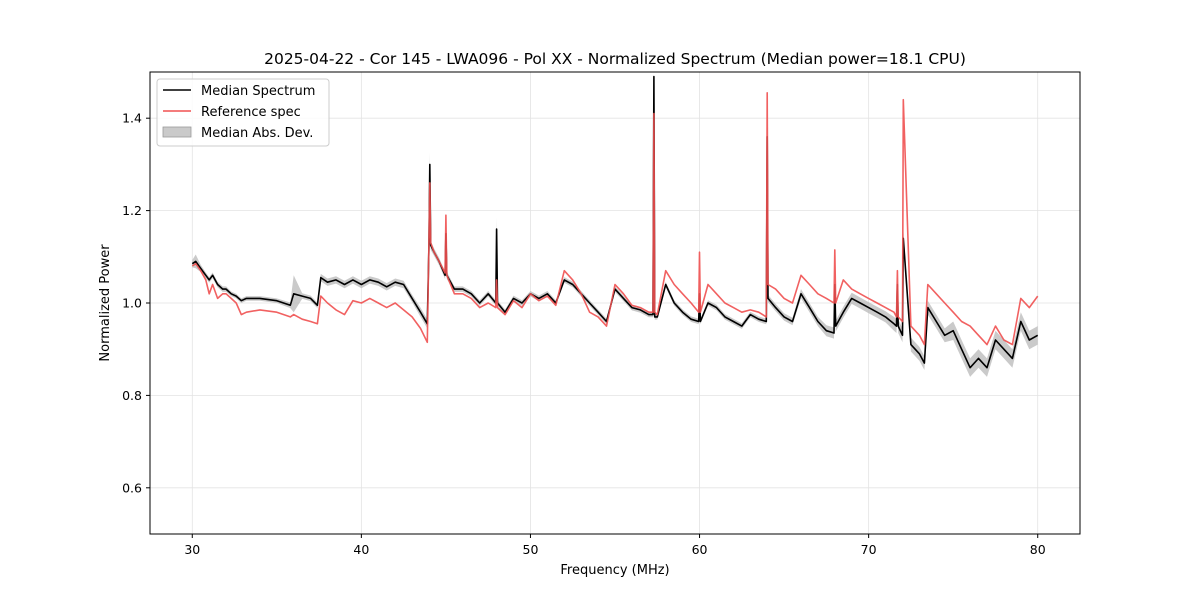  Describe the element at coordinates (132, 395) in the screenshot. I see `y-tick-label: 0.8` at that location.